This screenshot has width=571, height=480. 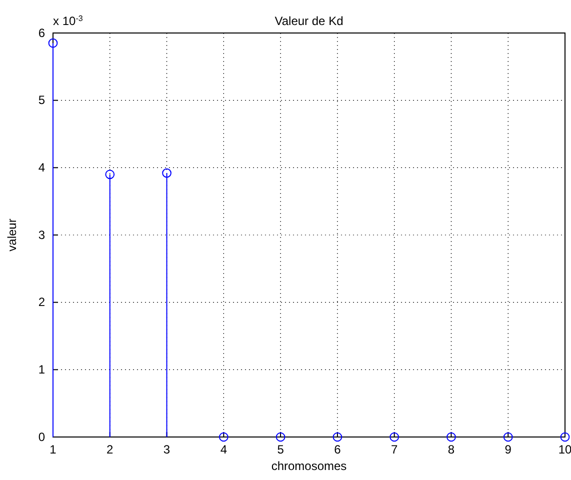 What do you see at coordinates (68, 21) in the screenshot?
I see `text: x 10$^{-3}$` at bounding box center [68, 21].